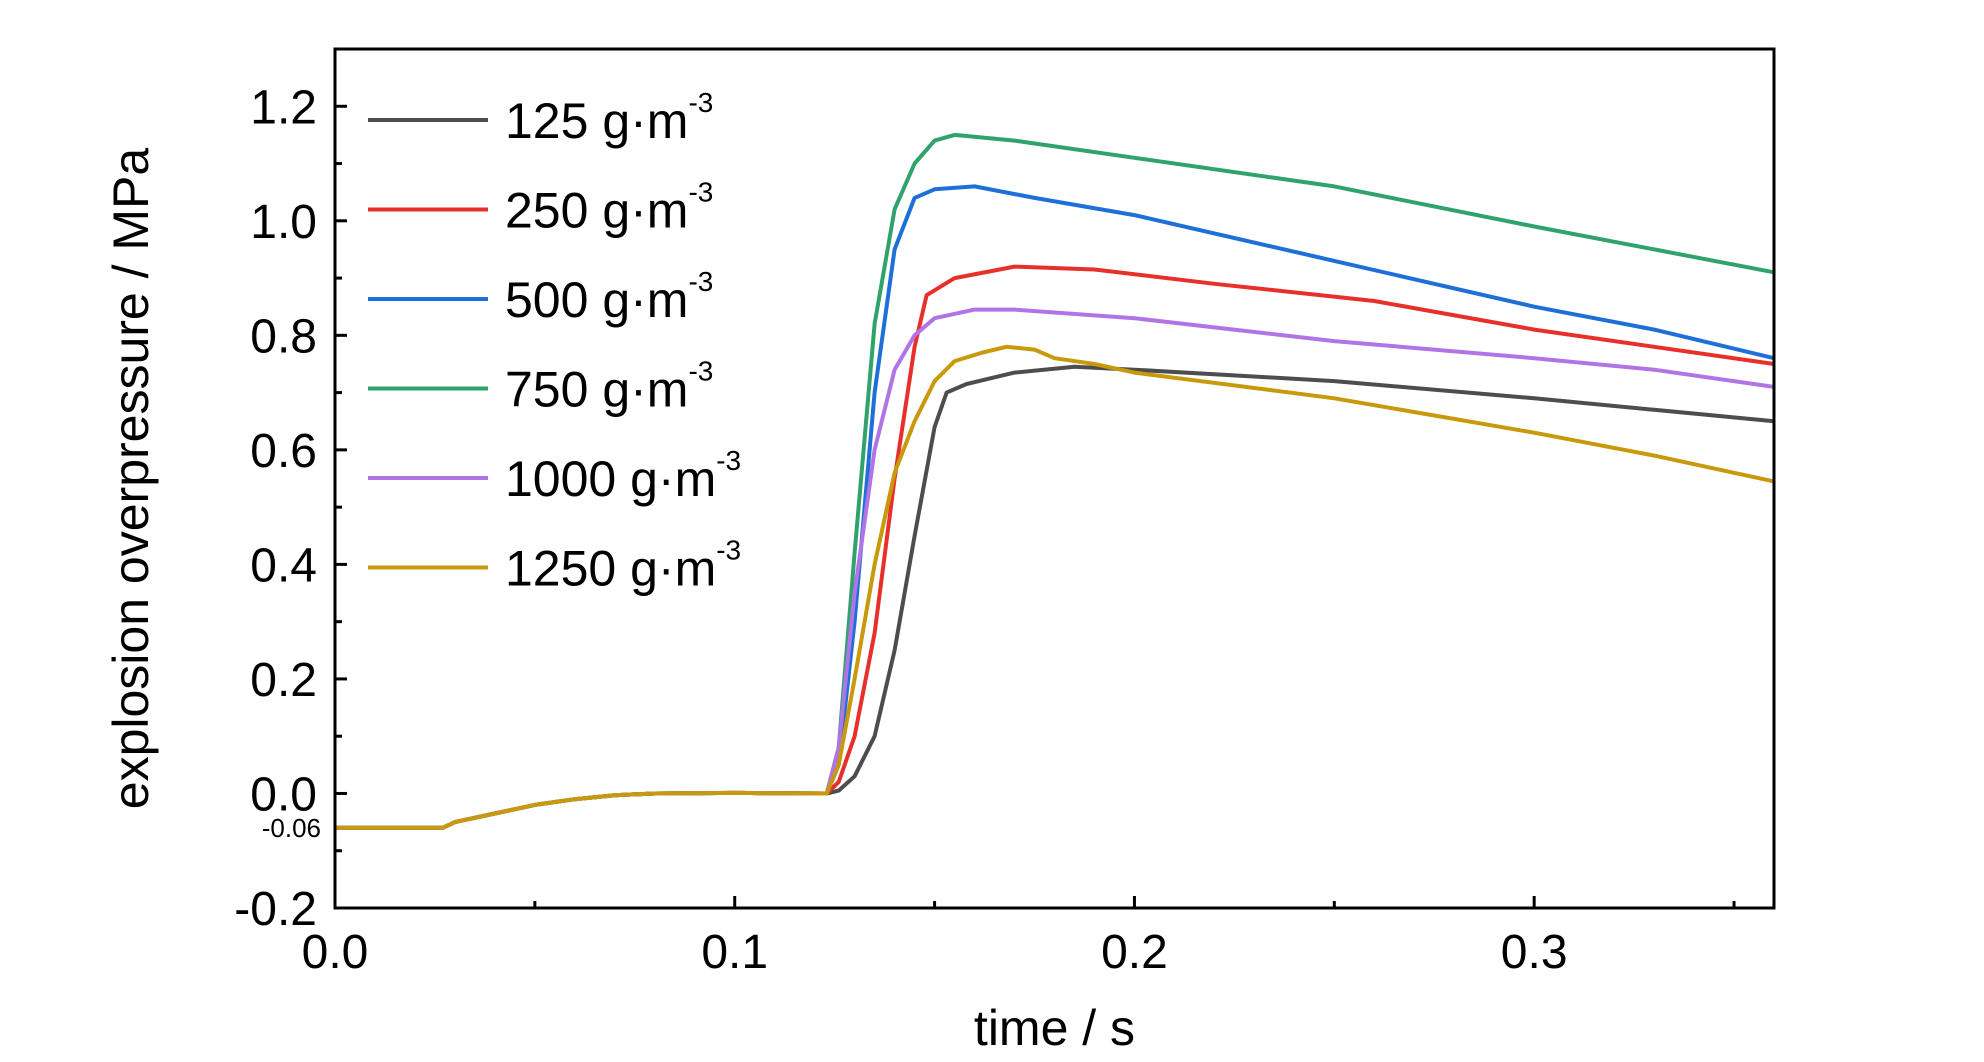 The height and width of the screenshot is (1062, 1984). What do you see at coordinates (283, 794) in the screenshot?
I see `y-tick-label: 0.0` at bounding box center [283, 794].